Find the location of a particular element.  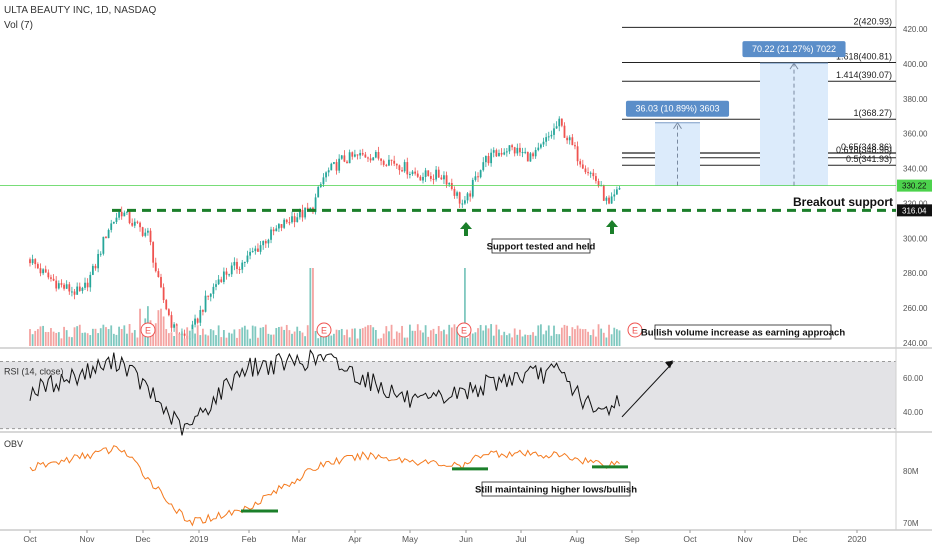

price-tick: 400.00 is located at coordinates (915, 64).